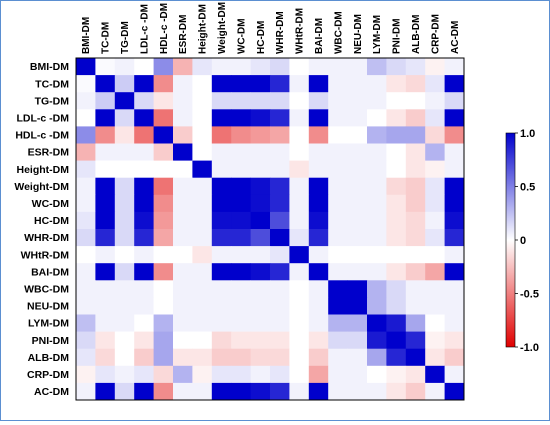 The height and width of the screenshot is (425, 550). Describe the element at coordinates (435, 255) in the screenshot. I see `cell-whtr-dm-x-crp-dm` at that location.